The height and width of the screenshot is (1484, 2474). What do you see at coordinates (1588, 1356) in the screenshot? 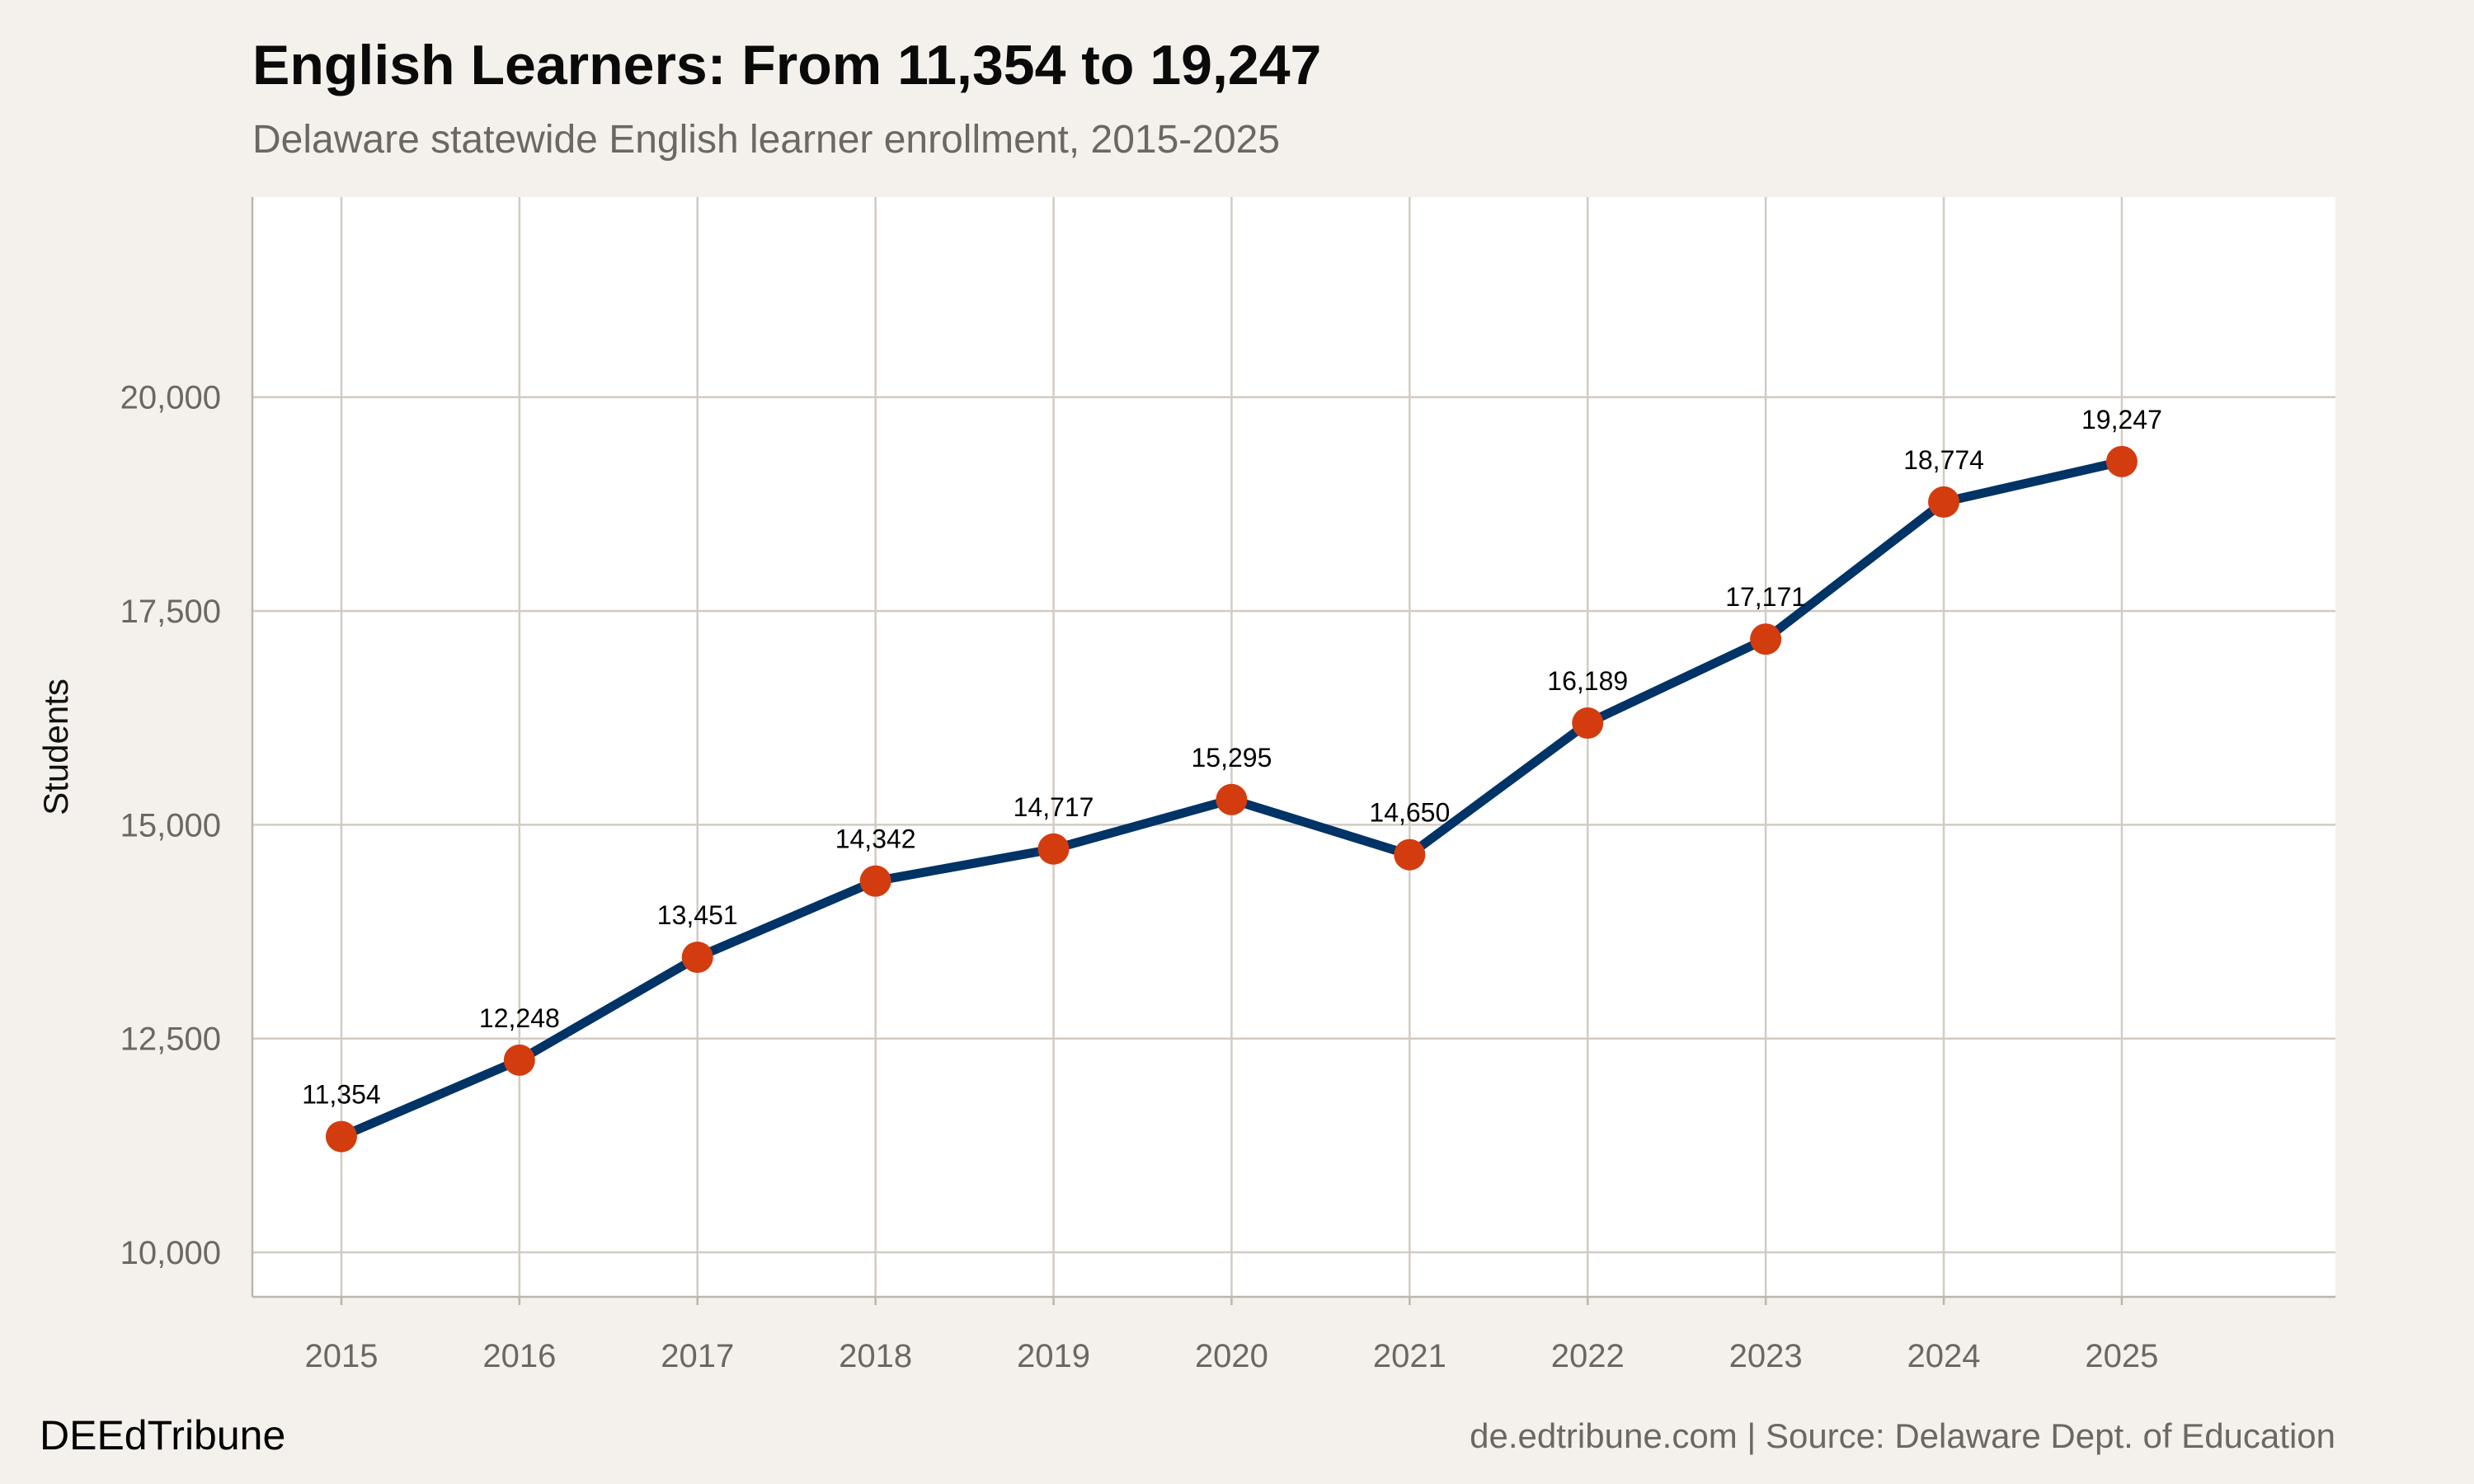
I see `x-tick-label: 2022` at bounding box center [1588, 1356].